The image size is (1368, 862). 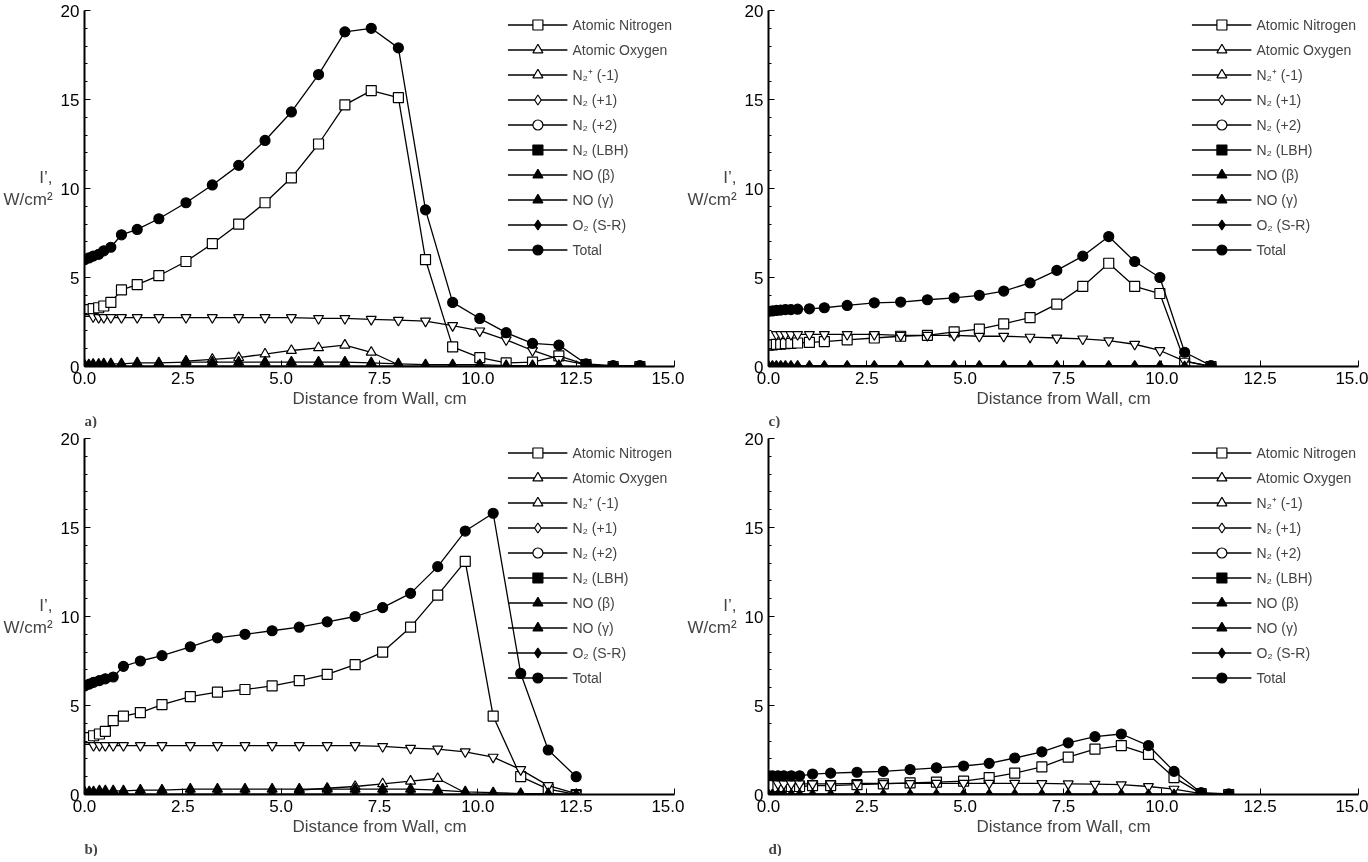 I want to click on text: b), so click(x=91, y=849).